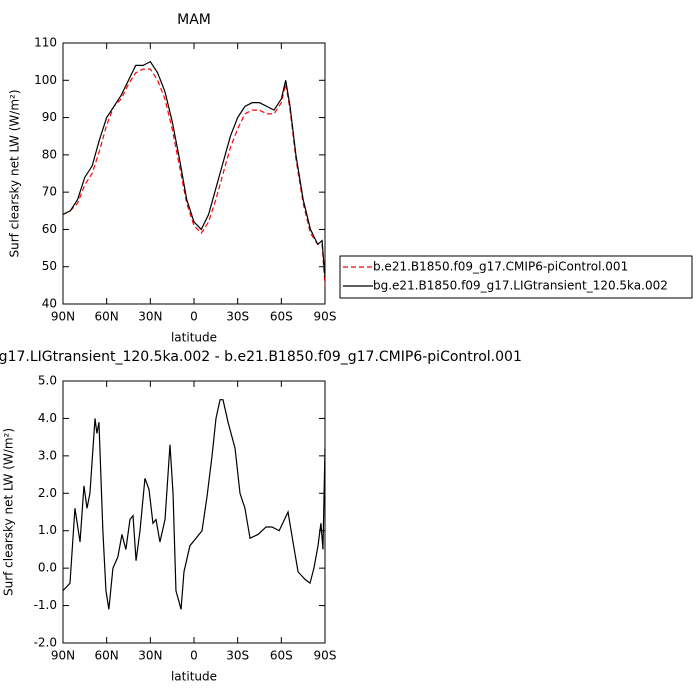 This screenshot has height=700, width=700. What do you see at coordinates (45, 43) in the screenshot?
I see `y-tick-label: 110` at bounding box center [45, 43].